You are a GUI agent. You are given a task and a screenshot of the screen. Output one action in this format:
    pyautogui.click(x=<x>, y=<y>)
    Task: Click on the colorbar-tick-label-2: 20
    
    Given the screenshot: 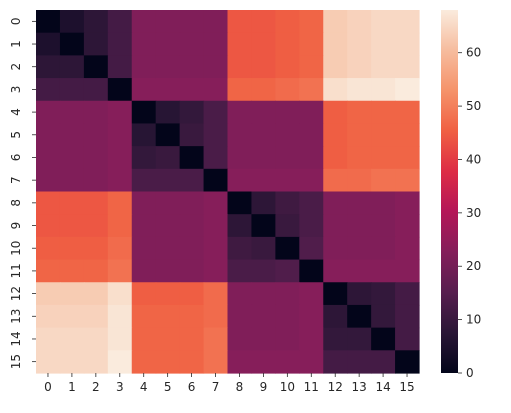 What is the action you would take?
    pyautogui.click(x=473, y=266)
    